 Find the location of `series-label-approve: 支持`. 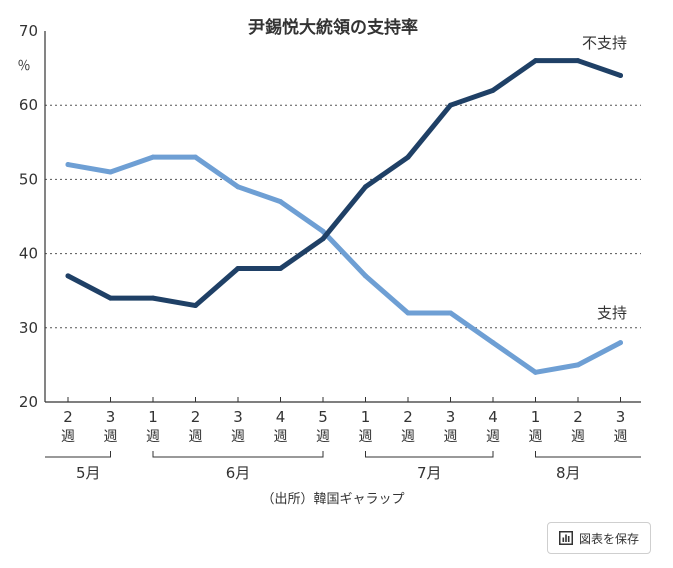

series-label-approve: 支持 is located at coordinates (612, 313).